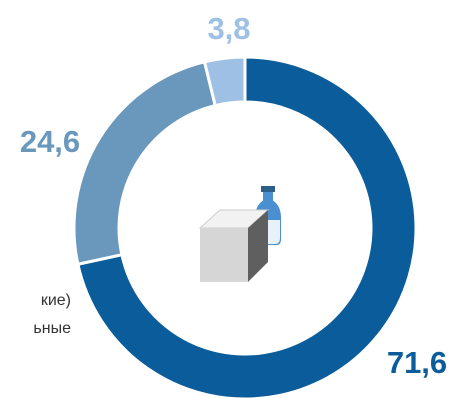 The width and height of the screenshot is (454, 398). What do you see at coordinates (50, 141) in the screenshot?
I see `data-label: 24,6` at bounding box center [50, 141].